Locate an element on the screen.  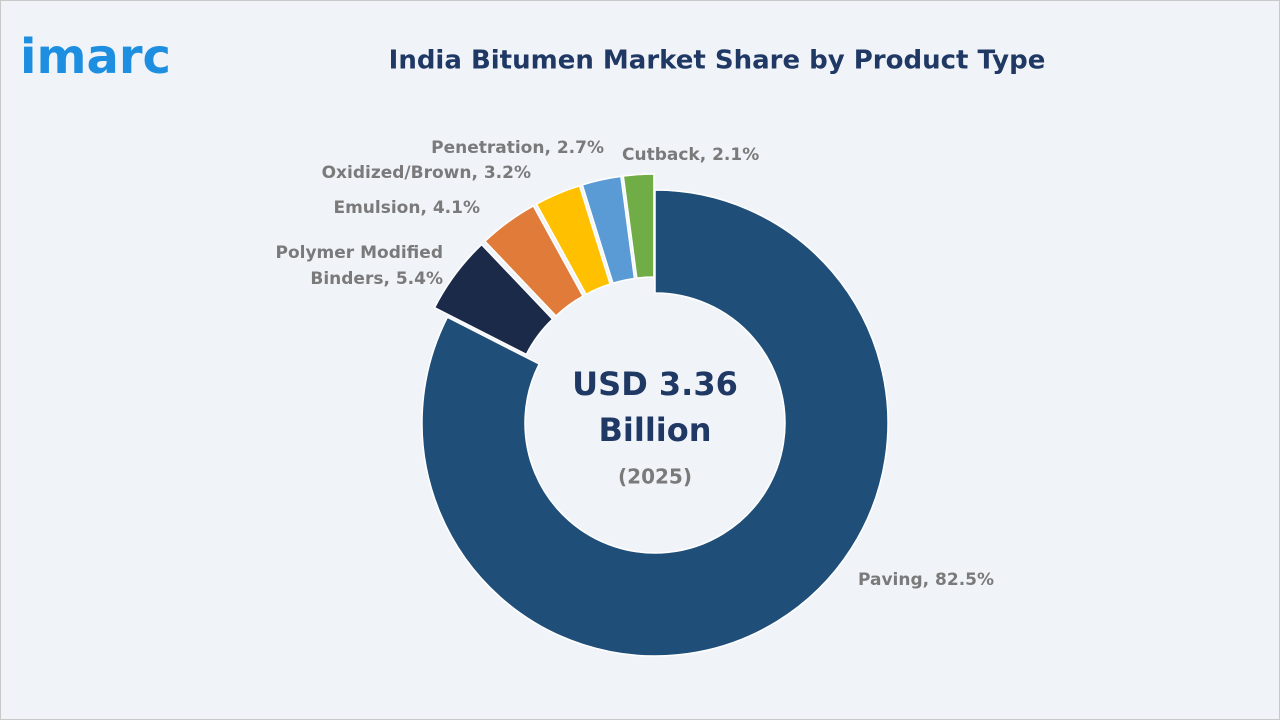
data-label: Emulsion, 4.1% is located at coordinates (406, 208).